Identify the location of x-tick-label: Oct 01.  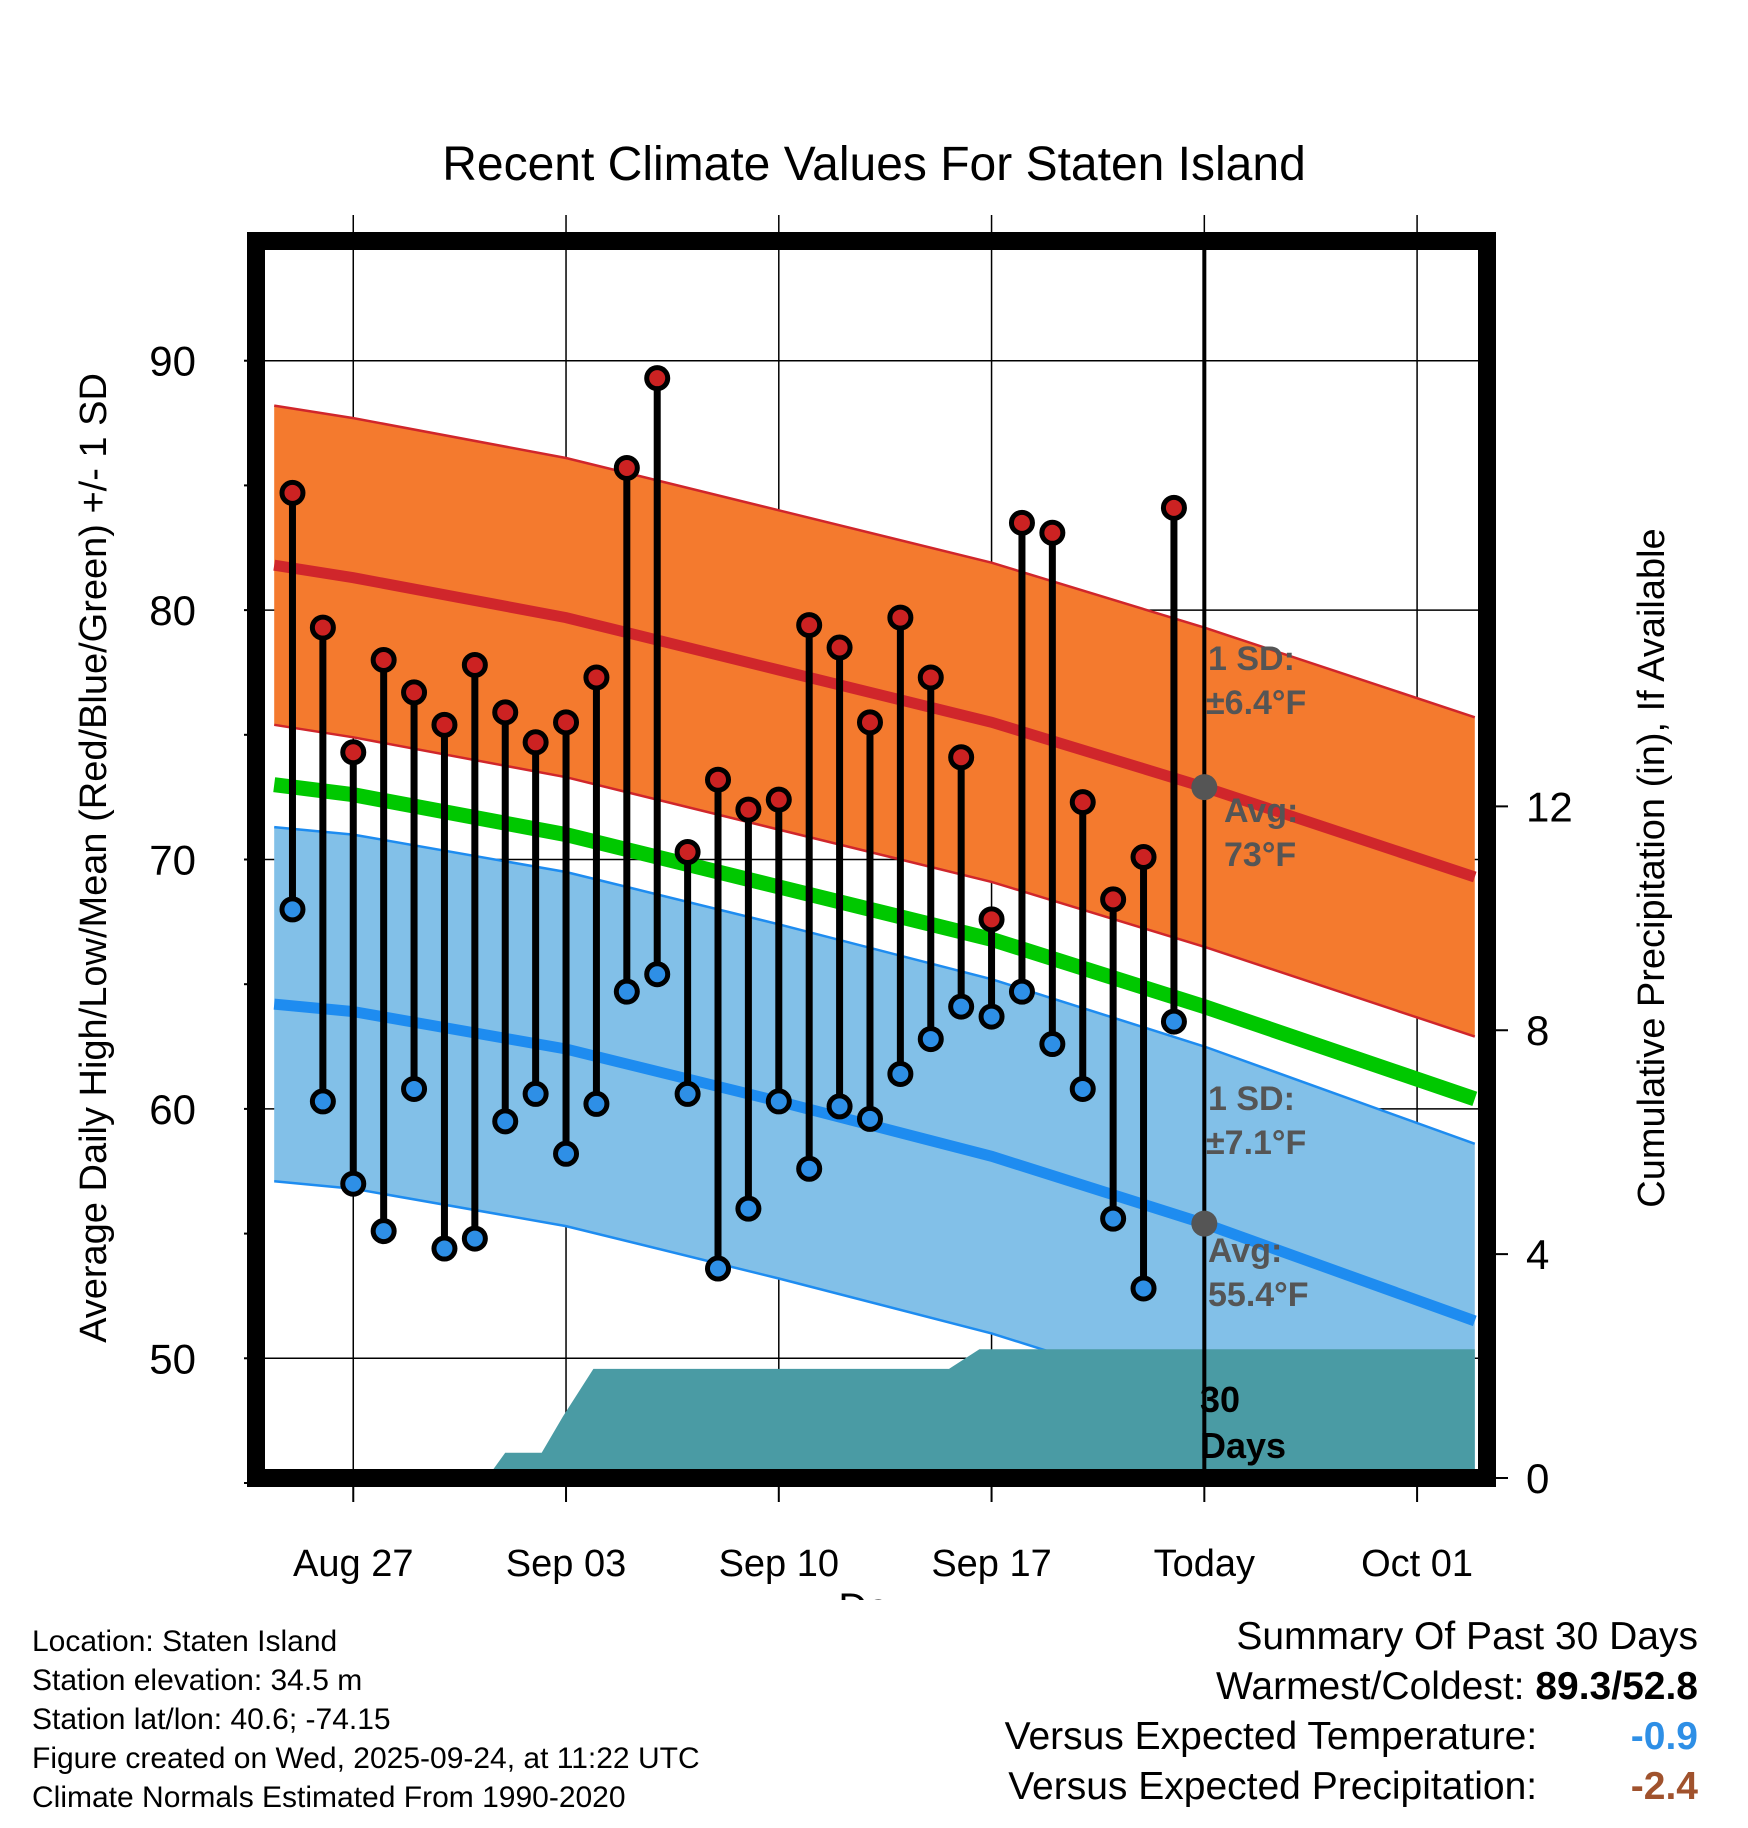
(1417, 1564).